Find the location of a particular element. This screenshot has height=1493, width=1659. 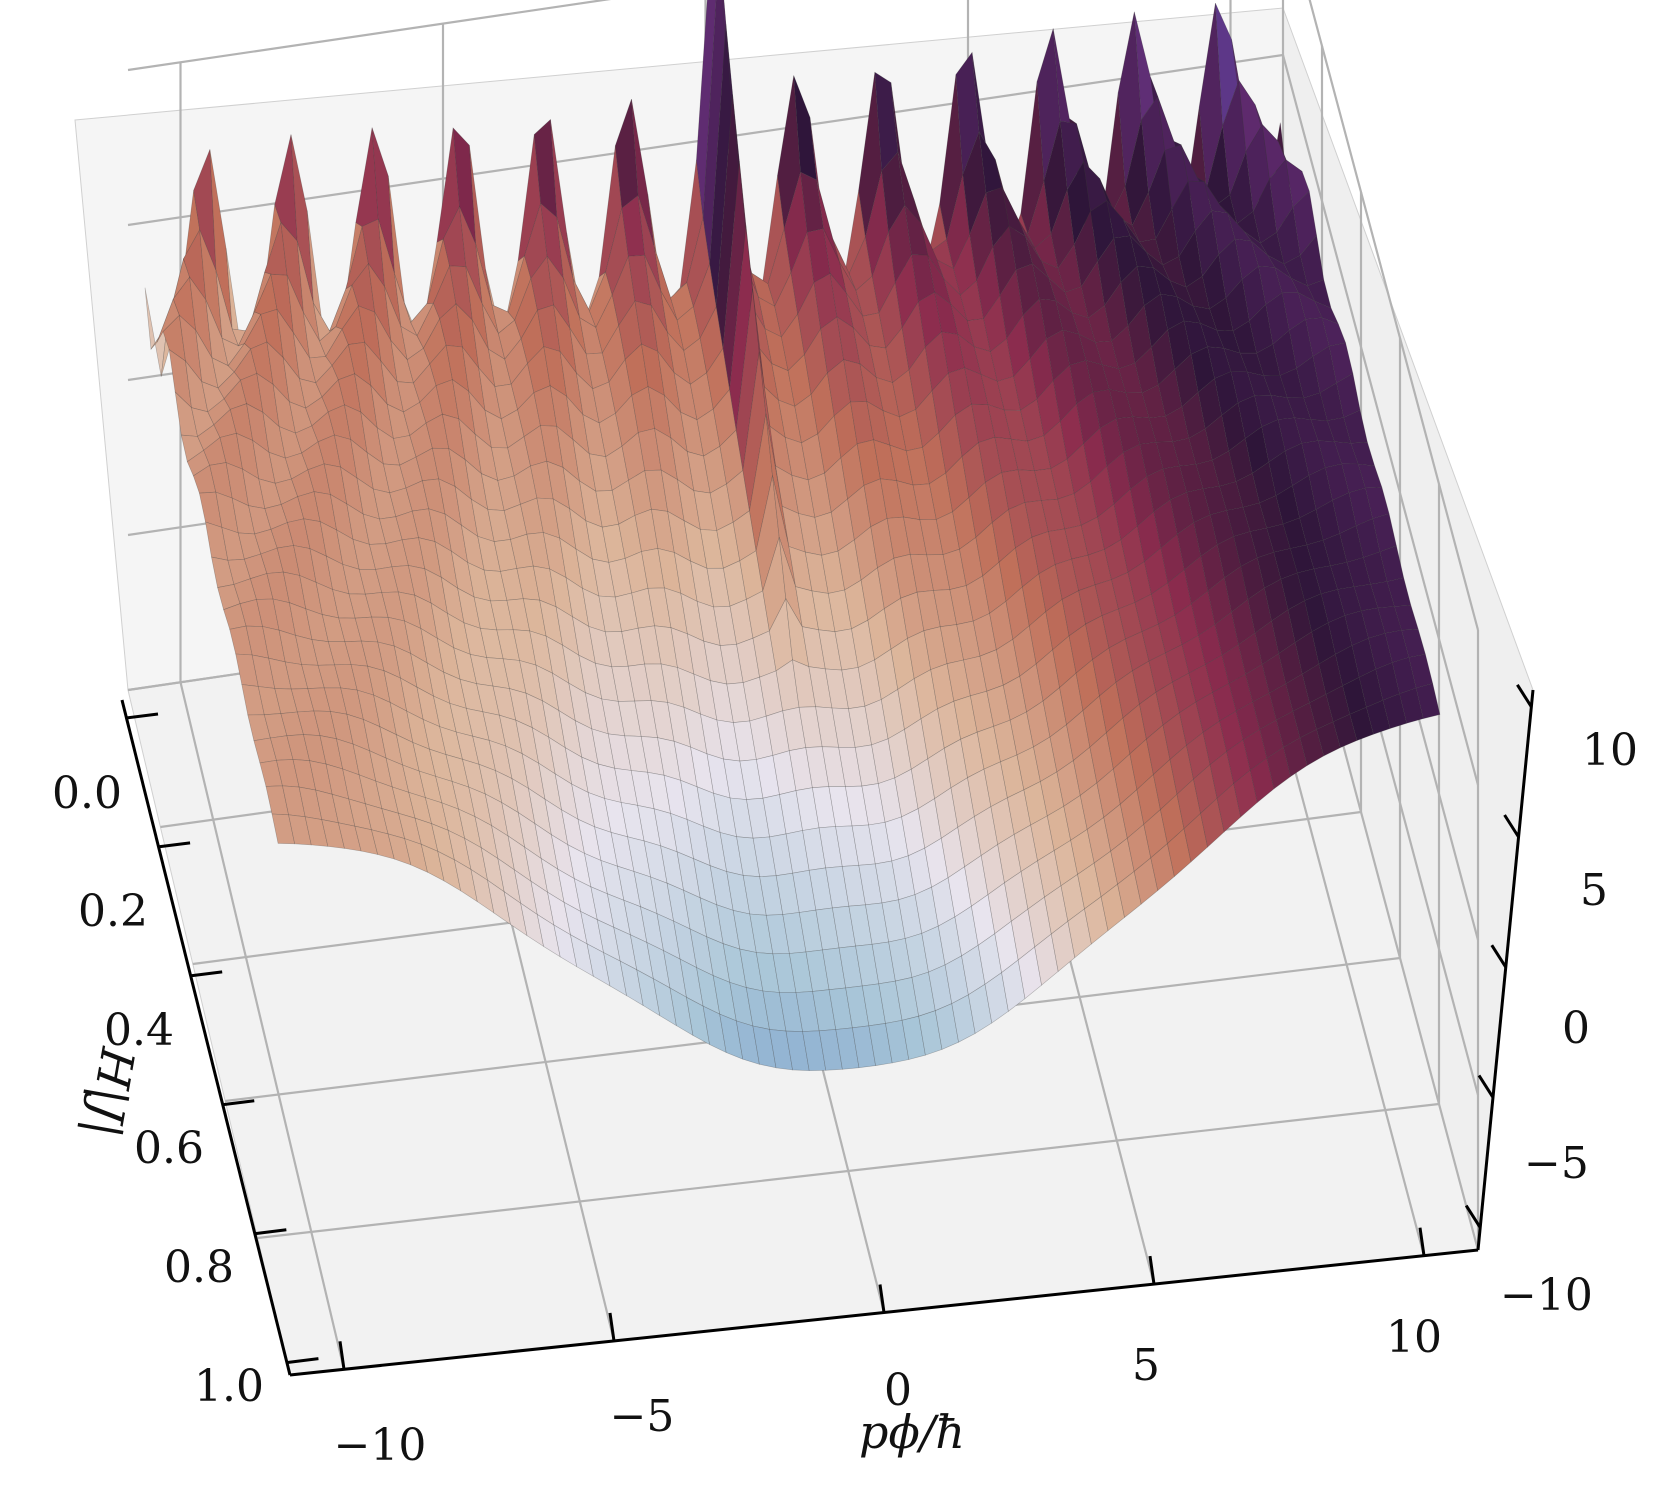

back-grid-line is located at coordinates (369, 36).